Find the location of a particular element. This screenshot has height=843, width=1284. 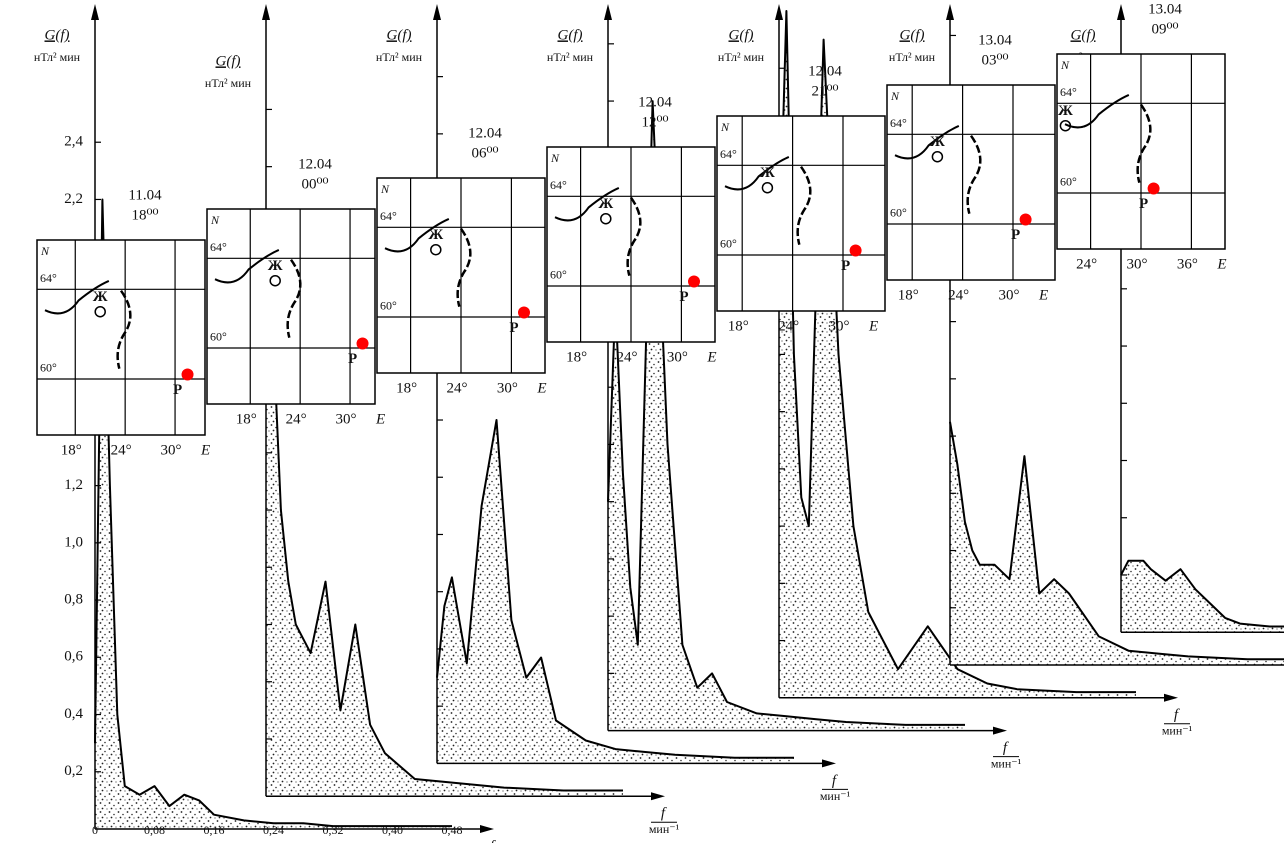

y-tick-label: 2,2 is located at coordinates (73, 199).